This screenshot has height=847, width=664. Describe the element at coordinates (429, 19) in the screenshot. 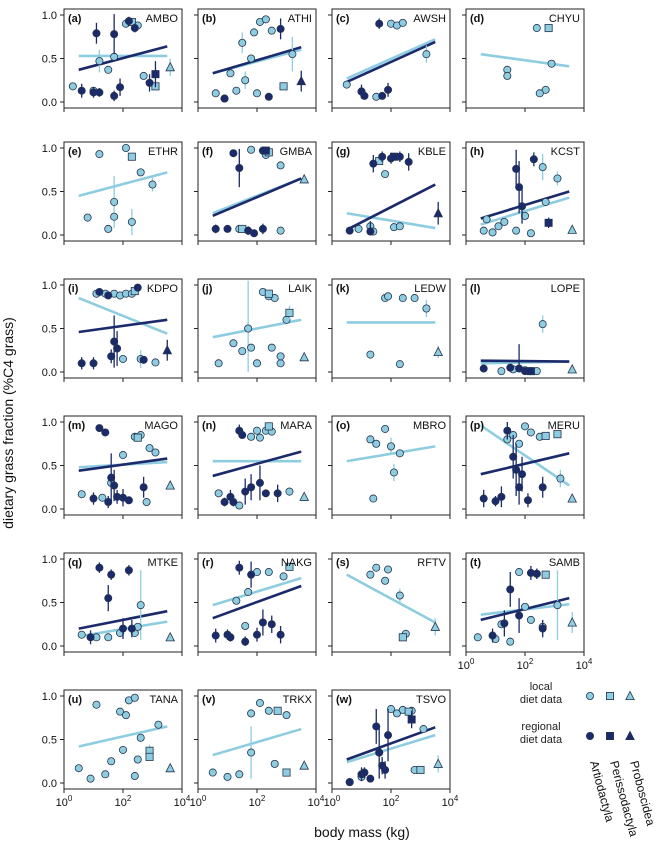

I see `panel-site-awsh: AWSH` at that location.